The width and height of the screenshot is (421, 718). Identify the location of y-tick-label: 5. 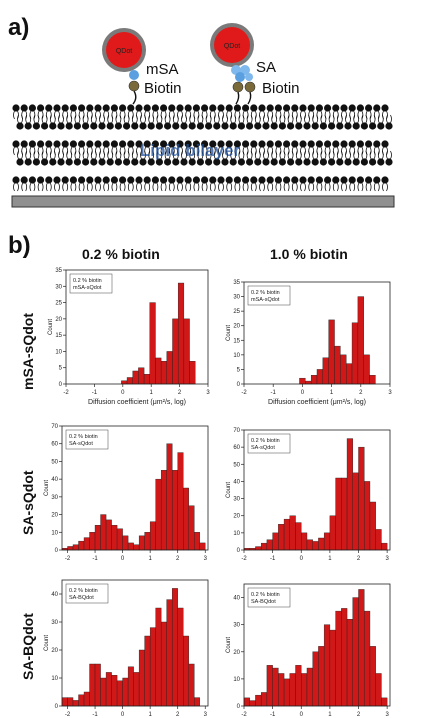
(61, 369).